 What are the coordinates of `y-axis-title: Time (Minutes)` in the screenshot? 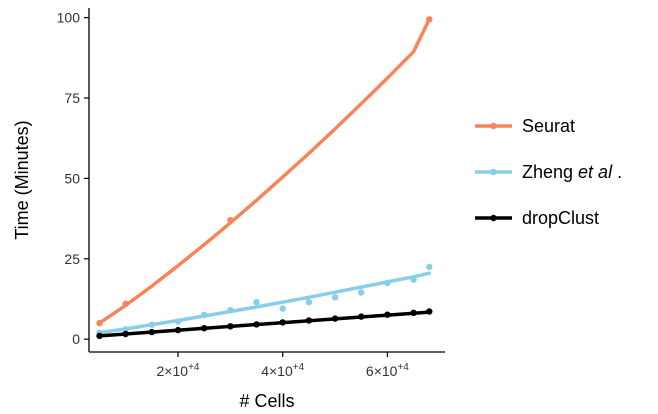 It's located at (22, 179).